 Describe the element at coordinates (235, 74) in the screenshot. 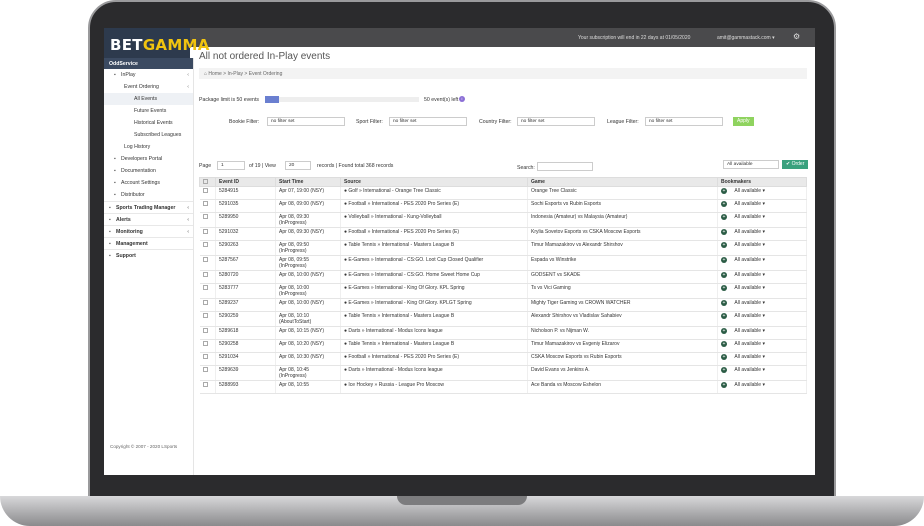

I see `breadcrumb-inplay: In-Play` at that location.